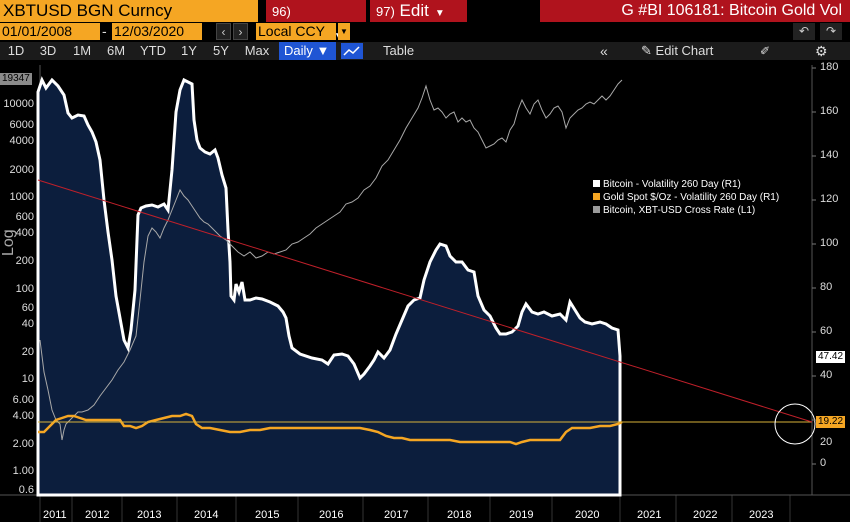  I want to click on x-tick: 2015, so click(267, 515).